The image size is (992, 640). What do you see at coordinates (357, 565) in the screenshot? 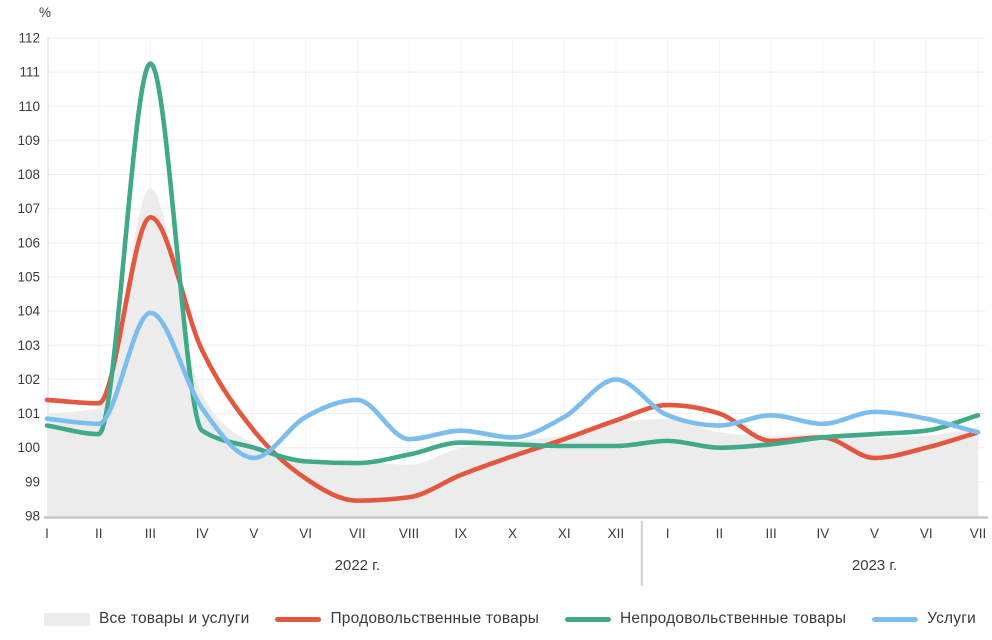
I see `year-label: 2022 г.` at bounding box center [357, 565].